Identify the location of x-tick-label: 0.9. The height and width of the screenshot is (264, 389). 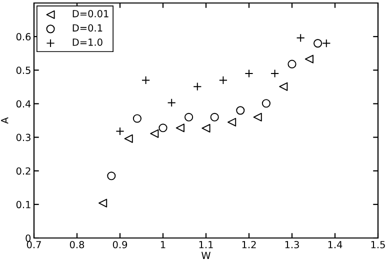
(120, 244).